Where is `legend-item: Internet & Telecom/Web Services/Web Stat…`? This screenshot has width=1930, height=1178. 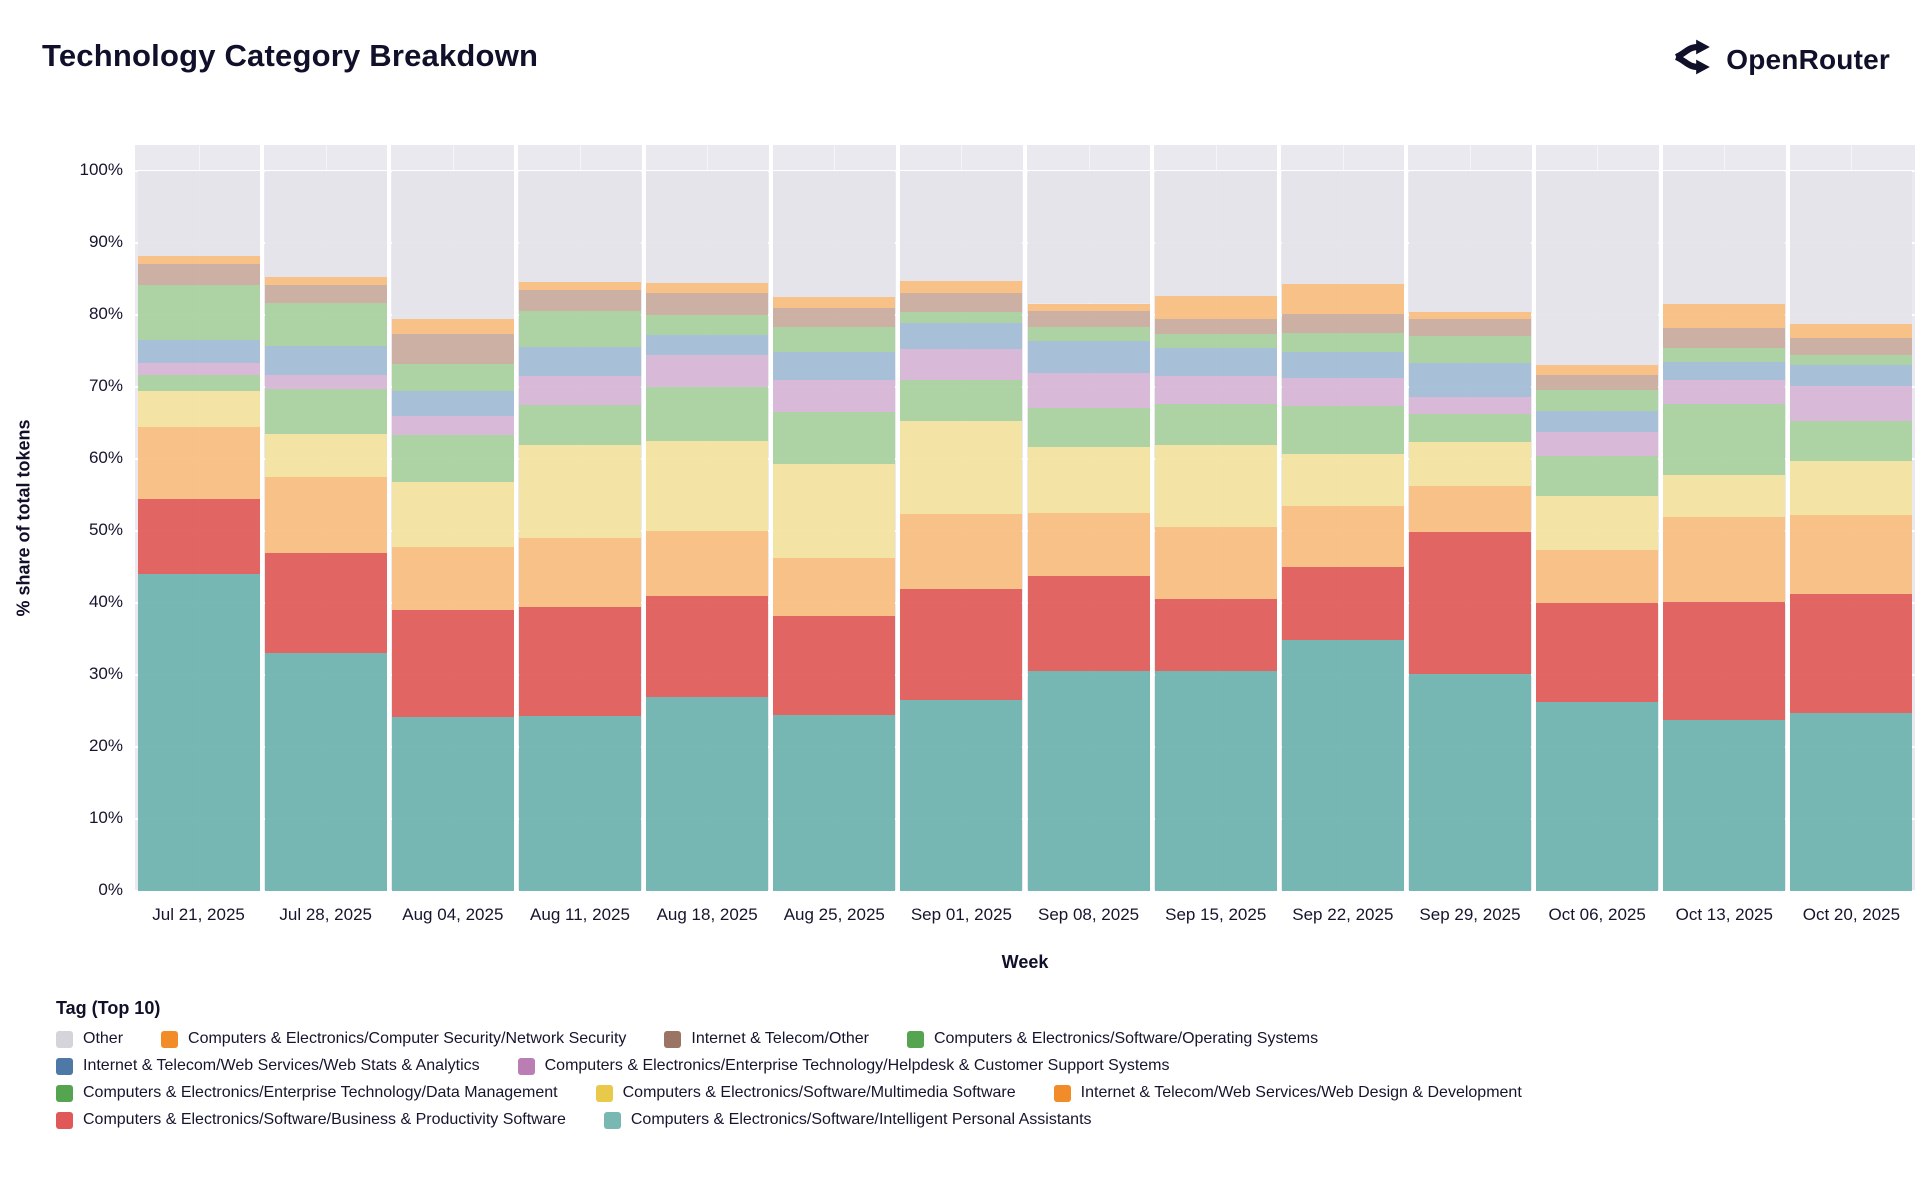
legend-item: Internet & Telecom/Web Services/Web Stat… is located at coordinates (268, 1066).